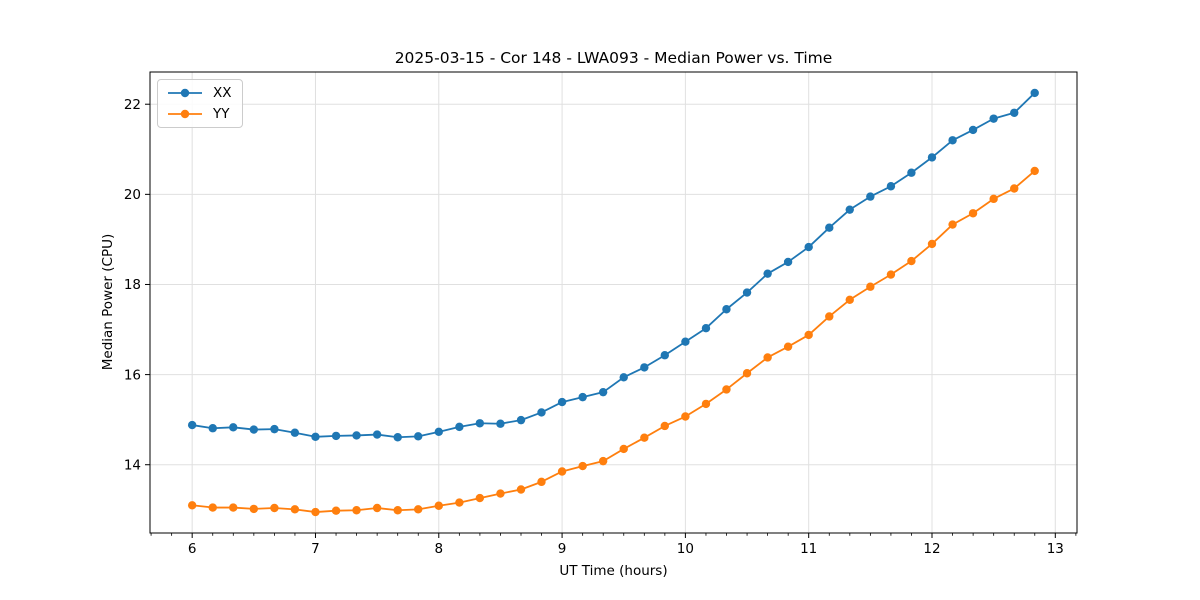 The image size is (1200, 600). I want to click on legend-label-xx: XX, so click(222, 93).